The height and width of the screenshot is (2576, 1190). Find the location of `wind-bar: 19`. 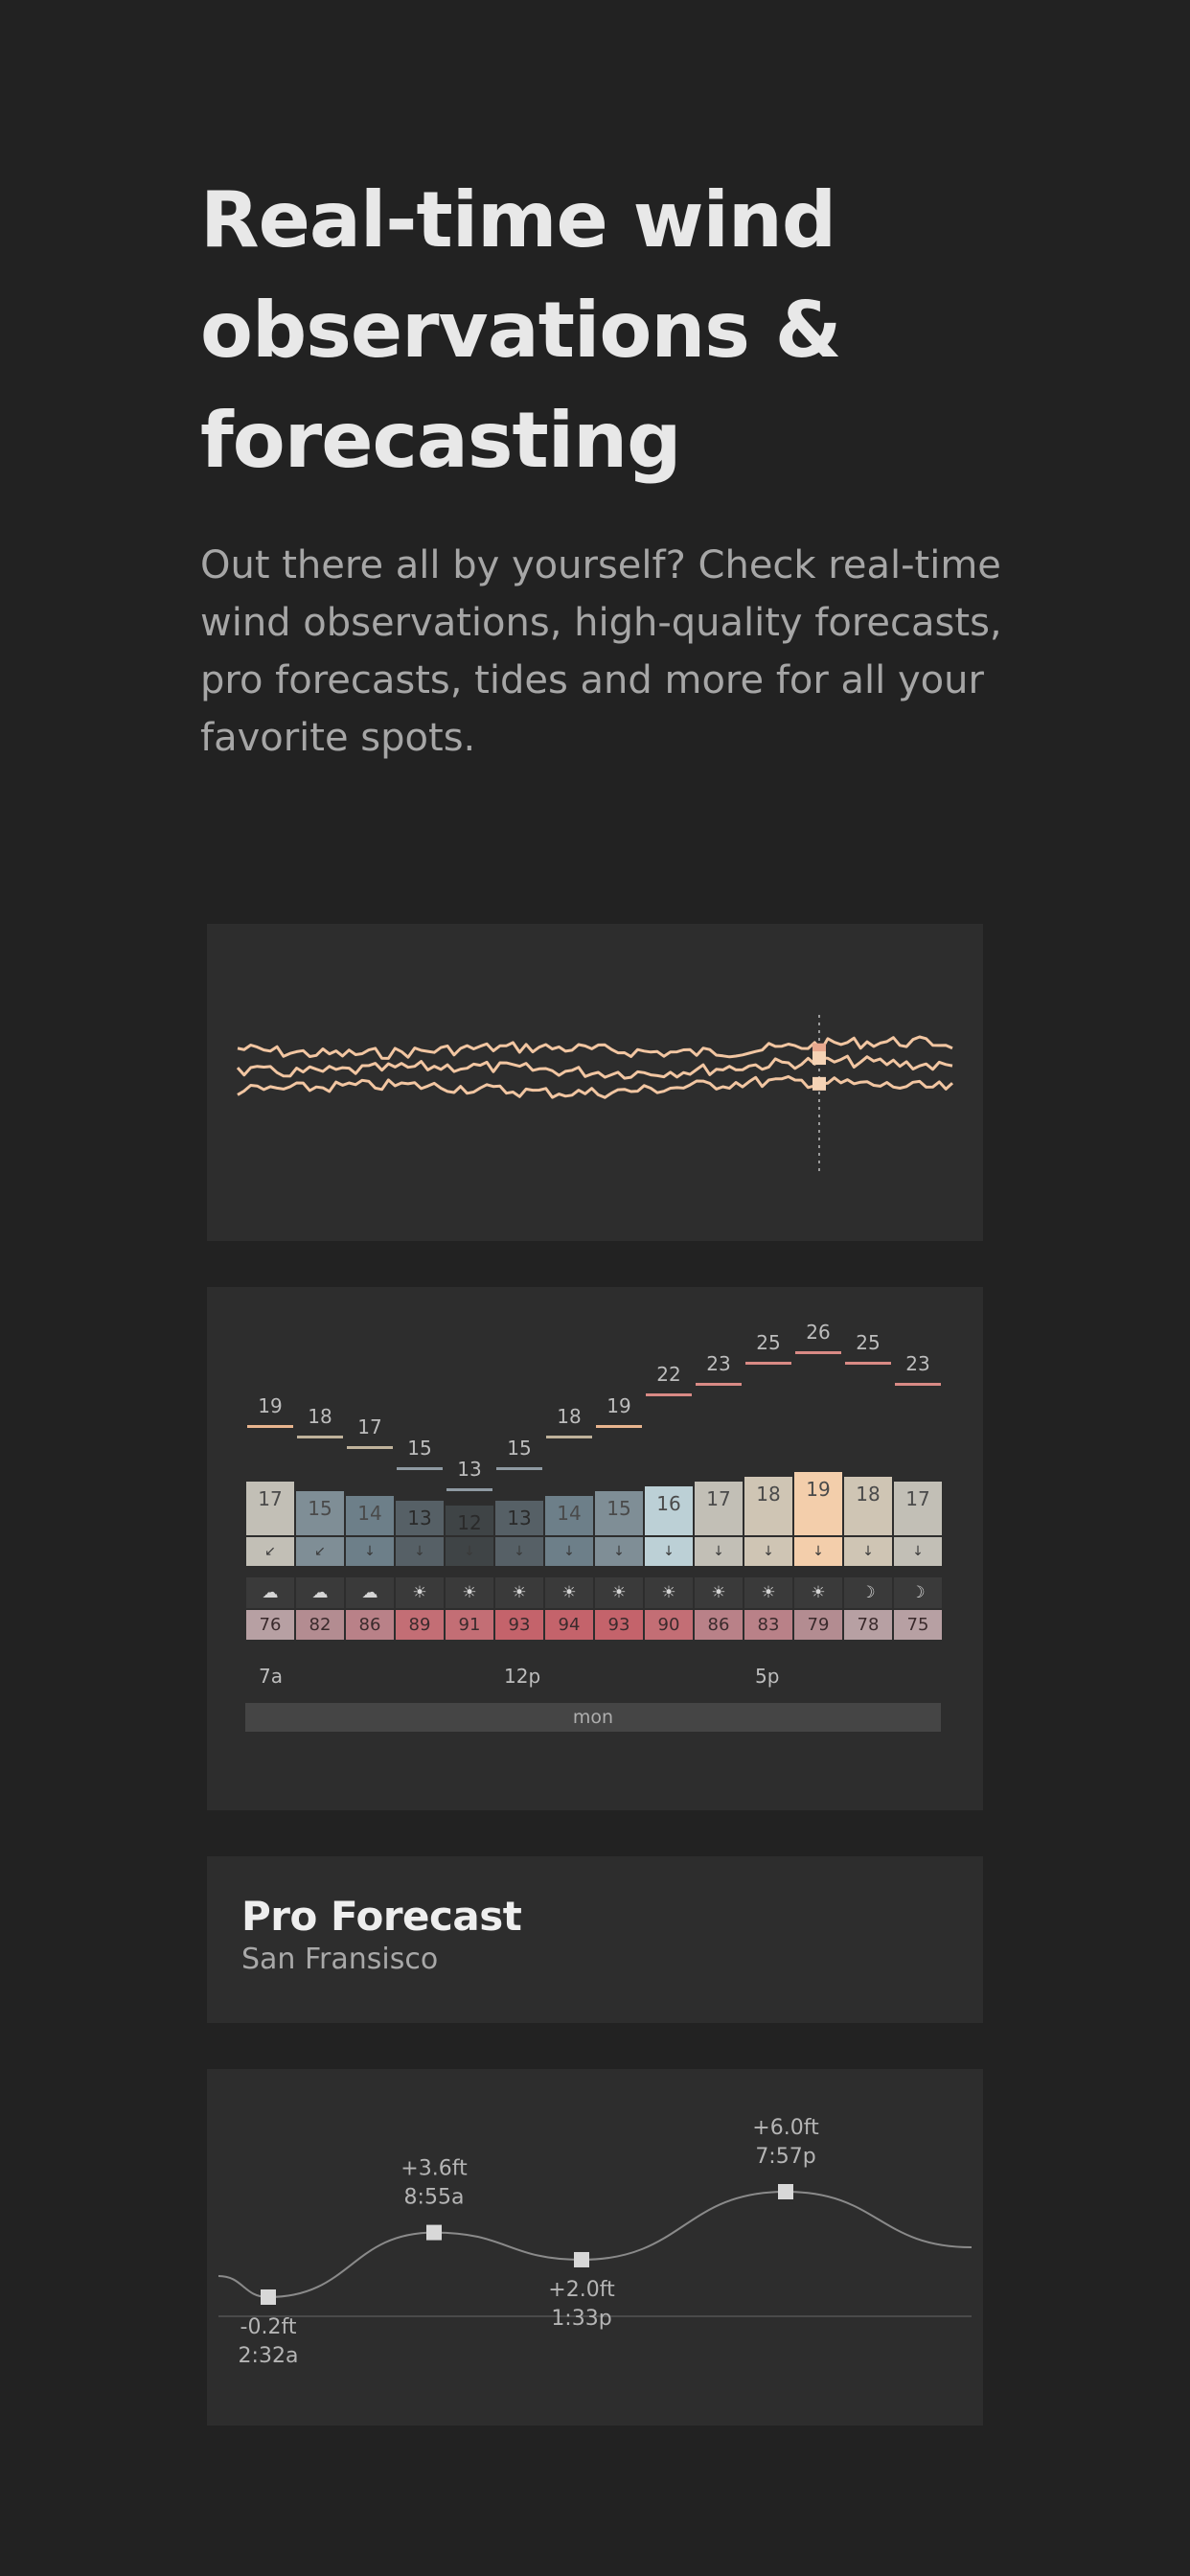

wind-bar: 19 is located at coordinates (818, 1503).